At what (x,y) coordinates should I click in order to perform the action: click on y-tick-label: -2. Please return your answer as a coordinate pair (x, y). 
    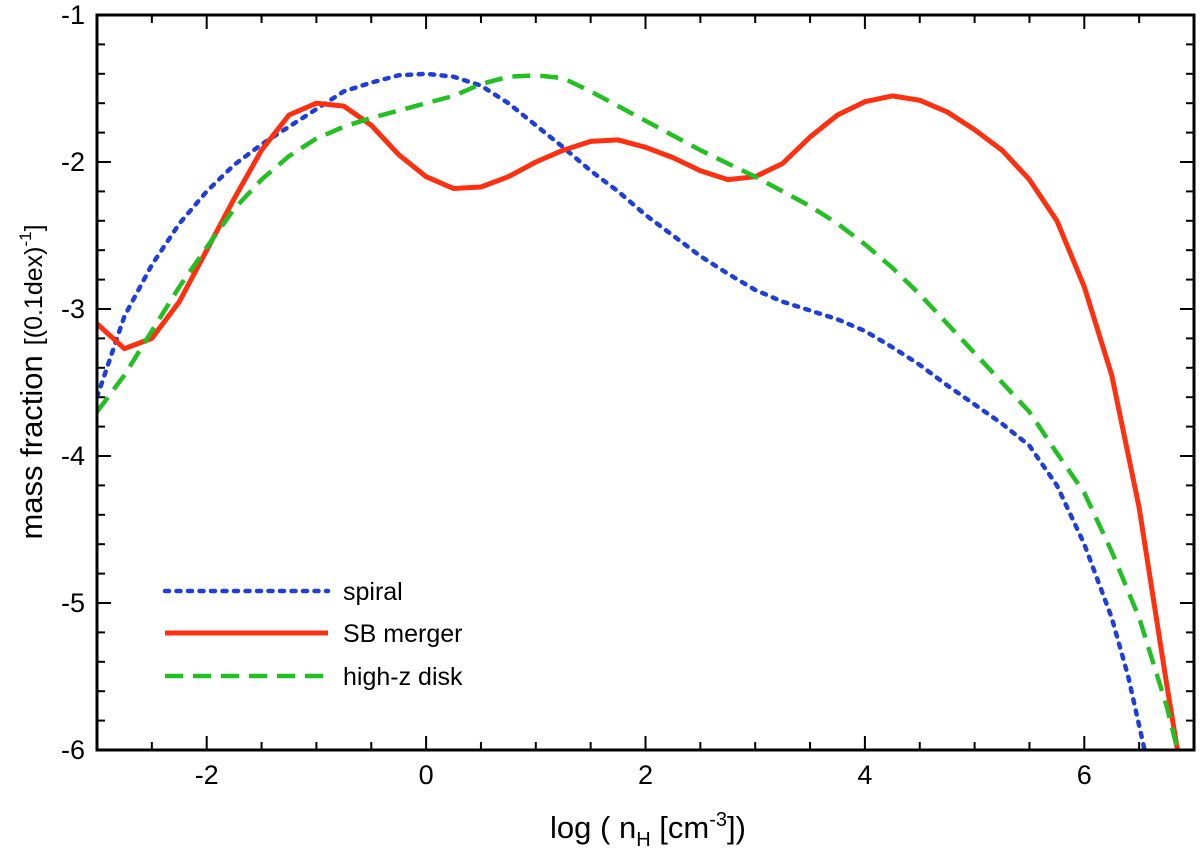
    Looking at the image, I should click on (73, 162).